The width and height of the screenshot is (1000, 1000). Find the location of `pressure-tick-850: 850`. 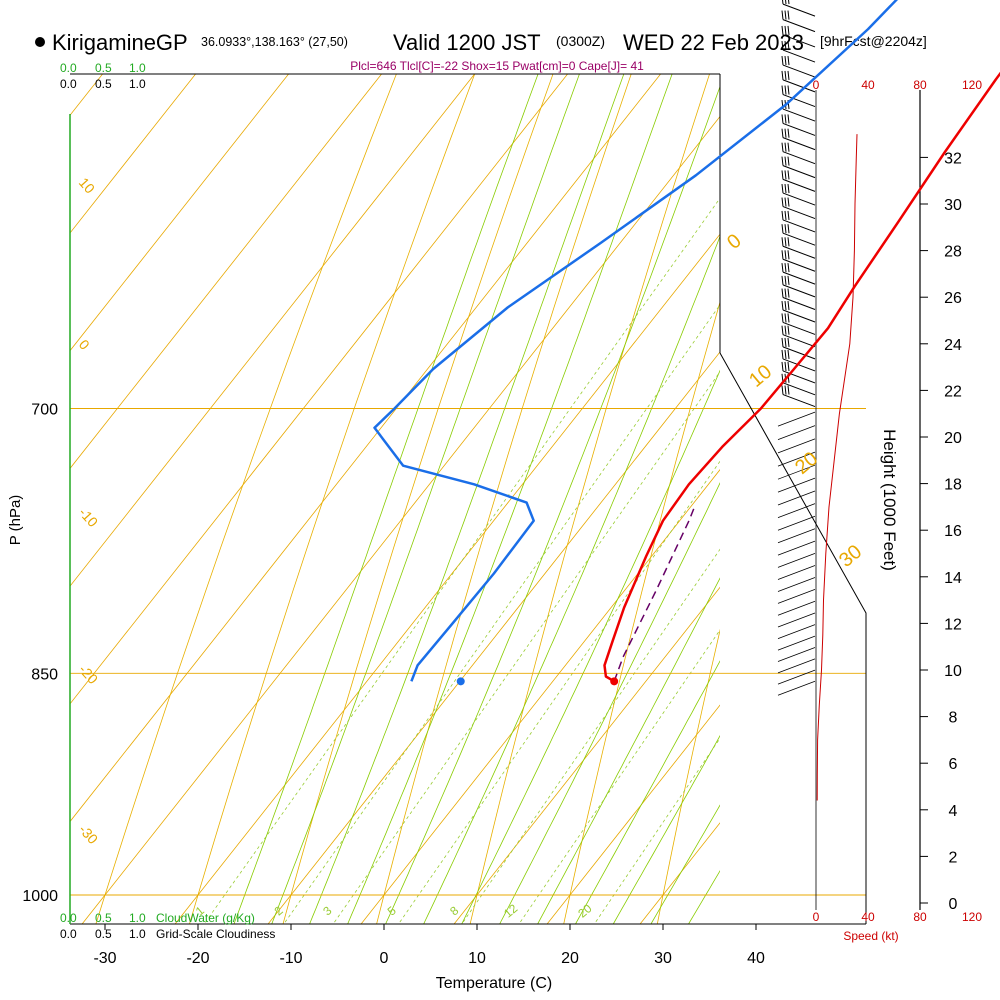

pressure-tick-850: 850 is located at coordinates (44, 674).